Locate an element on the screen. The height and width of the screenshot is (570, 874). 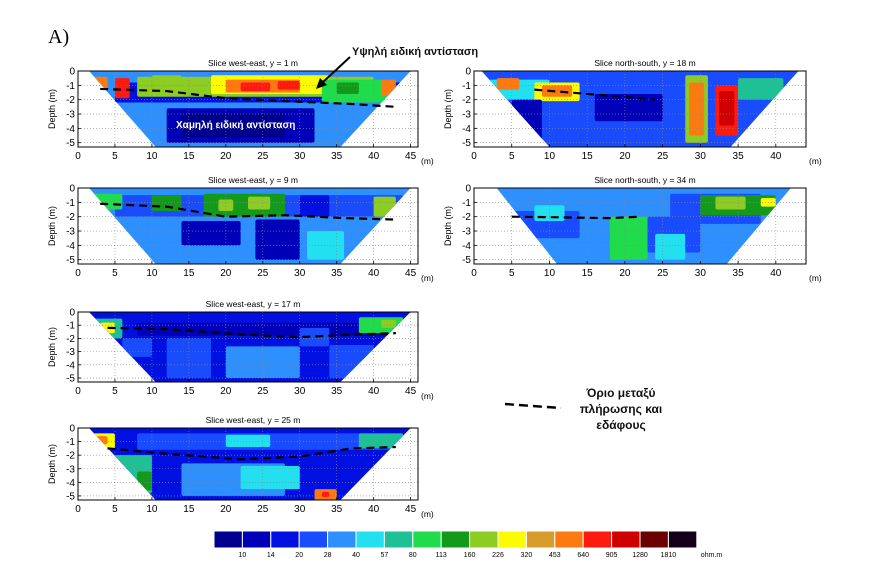
plot-title: Slice north-south, y = 34 m is located at coordinates (644, 180).